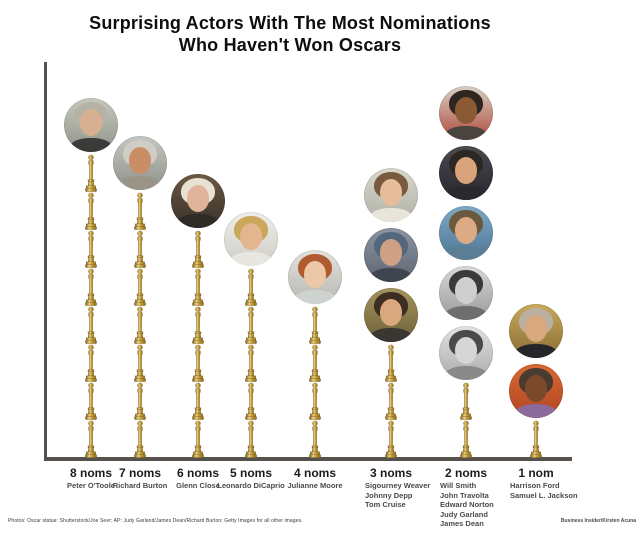  I want to click on actor-names-3-noms: Sigourney Weaver Johnny Depp Tom Cruise, so click(397, 495).